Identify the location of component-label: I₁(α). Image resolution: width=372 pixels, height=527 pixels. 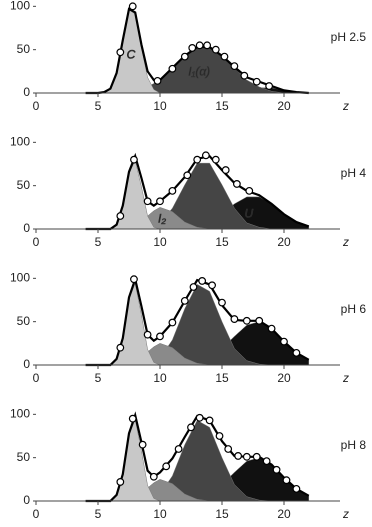
(199, 72).